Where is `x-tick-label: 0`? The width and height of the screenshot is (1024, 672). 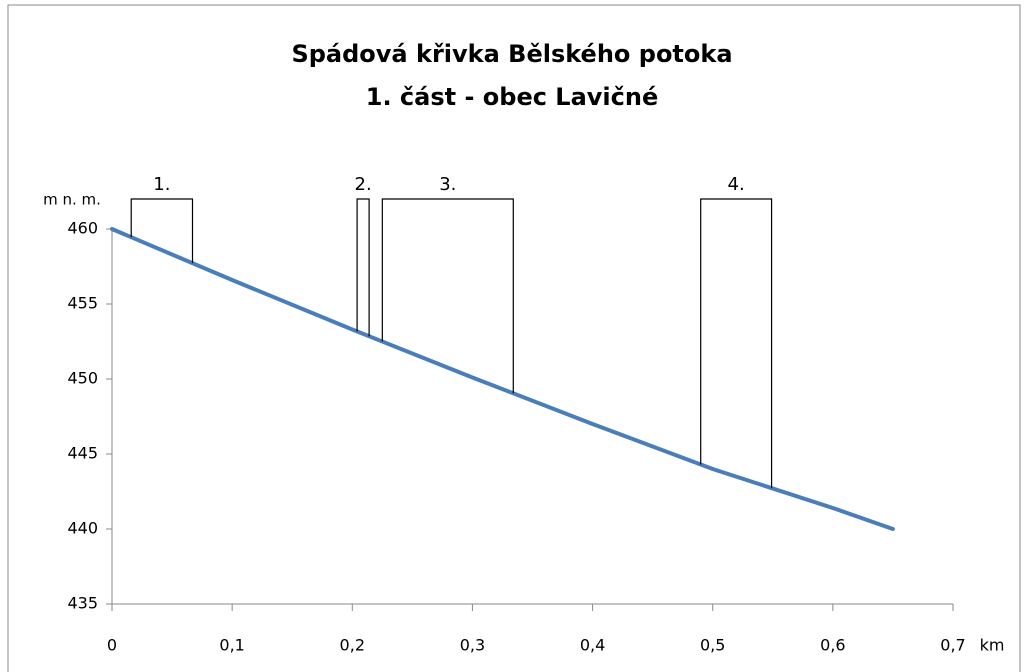
x-tick-label: 0 is located at coordinates (112, 645).